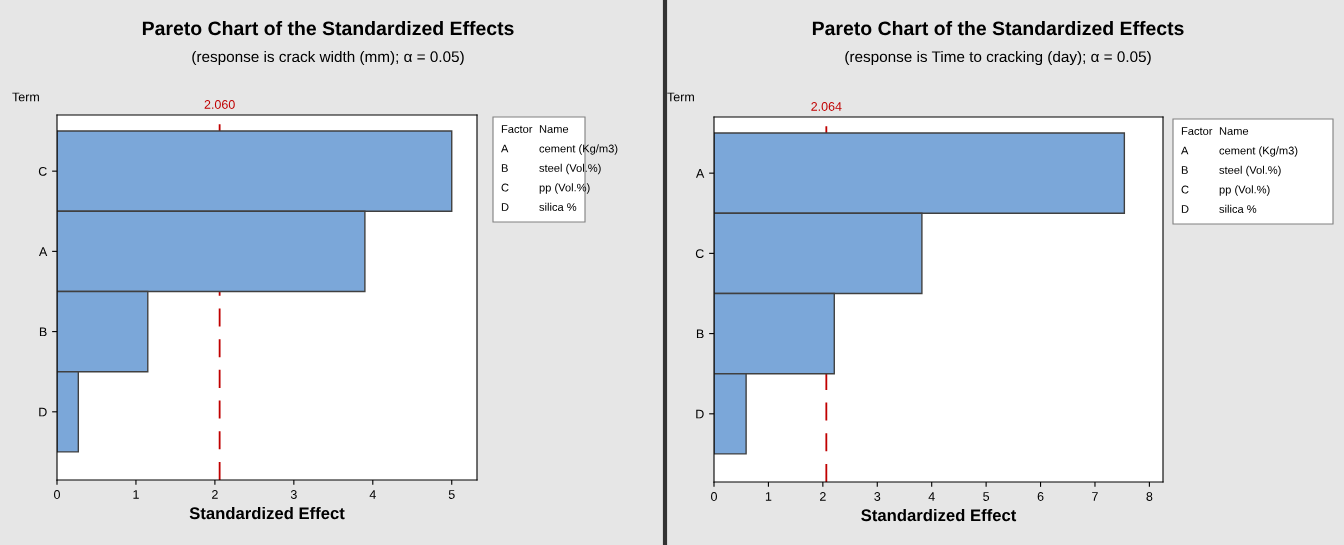  I want to click on x-tick-label: 7, so click(1095, 496).